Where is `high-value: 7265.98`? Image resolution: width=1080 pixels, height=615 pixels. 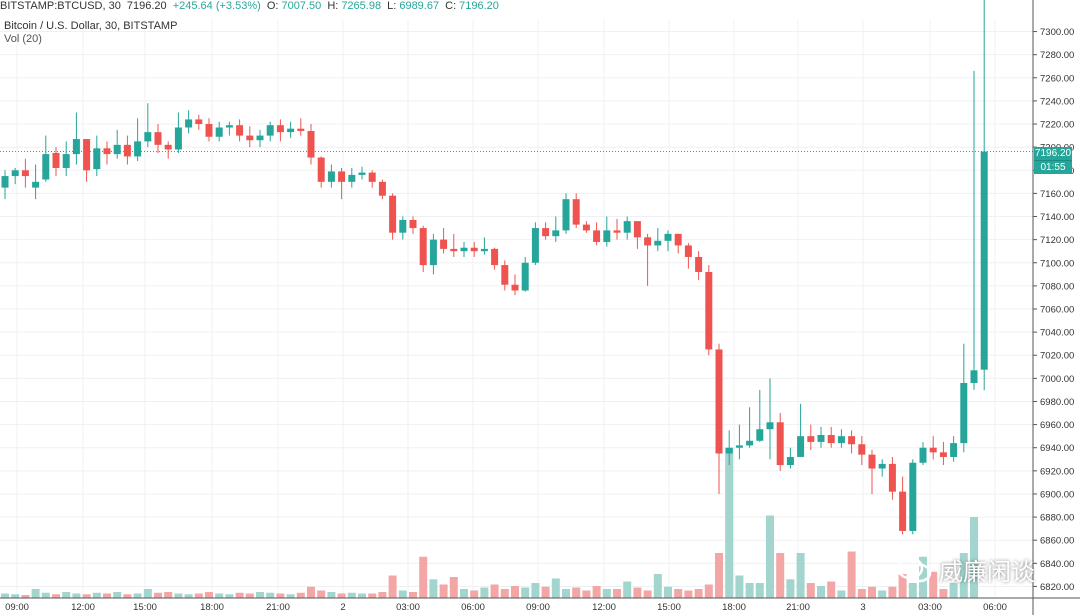
high-value: 7265.98 is located at coordinates (361, 6).